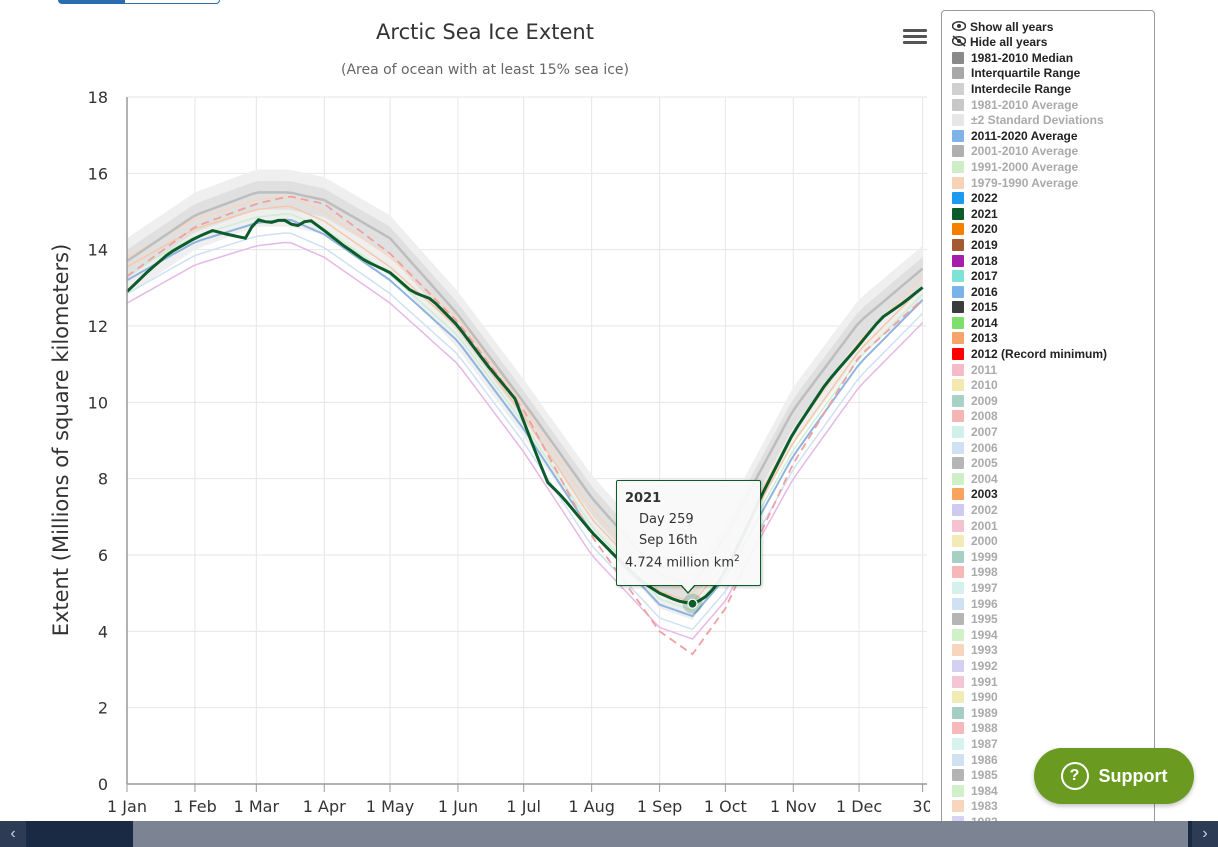 The height and width of the screenshot is (847, 1218). What do you see at coordinates (1053, 105) in the screenshot?
I see `legend-item: 1981-2010 Average` at bounding box center [1053, 105].